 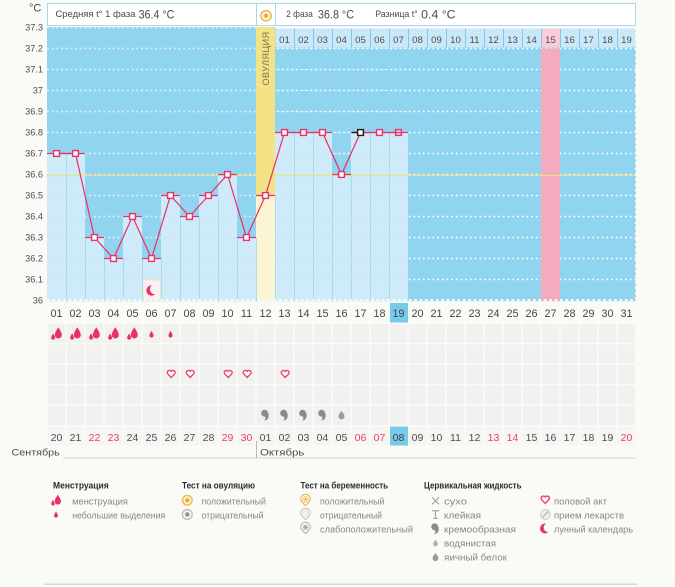 What do you see at coordinates (114, 438) in the screenshot?
I see `svg-text: 23` at bounding box center [114, 438].